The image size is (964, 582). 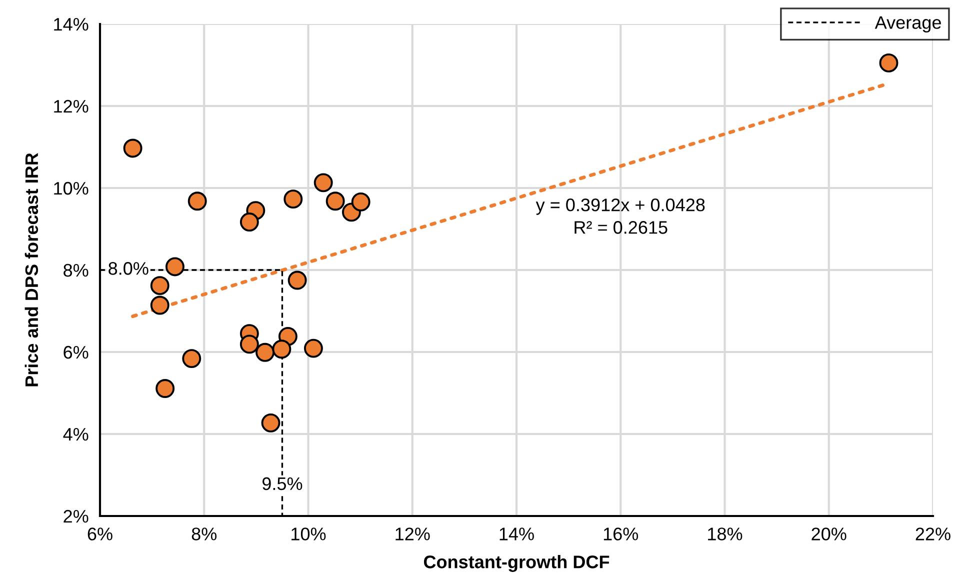 What do you see at coordinates (71, 24) in the screenshot?
I see `y-tick-label: 14%` at bounding box center [71, 24].